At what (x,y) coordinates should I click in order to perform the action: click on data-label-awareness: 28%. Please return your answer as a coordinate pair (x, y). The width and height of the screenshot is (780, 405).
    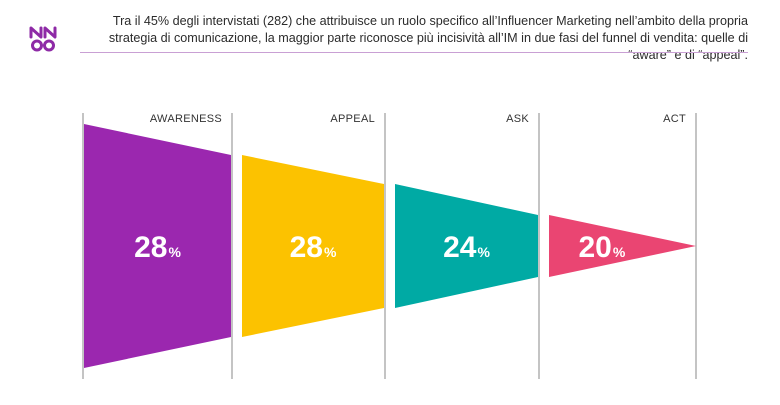
    Looking at the image, I should click on (157, 247).